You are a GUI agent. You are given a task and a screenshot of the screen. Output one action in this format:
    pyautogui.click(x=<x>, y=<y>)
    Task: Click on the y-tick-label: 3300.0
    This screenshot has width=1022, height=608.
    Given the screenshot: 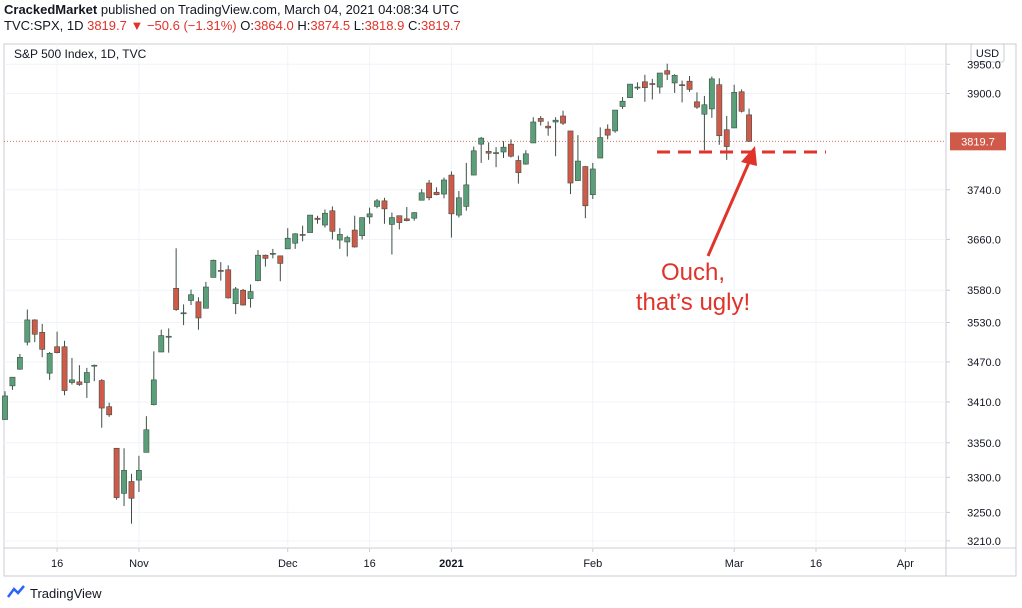 What is the action you would take?
    pyautogui.click(x=984, y=478)
    